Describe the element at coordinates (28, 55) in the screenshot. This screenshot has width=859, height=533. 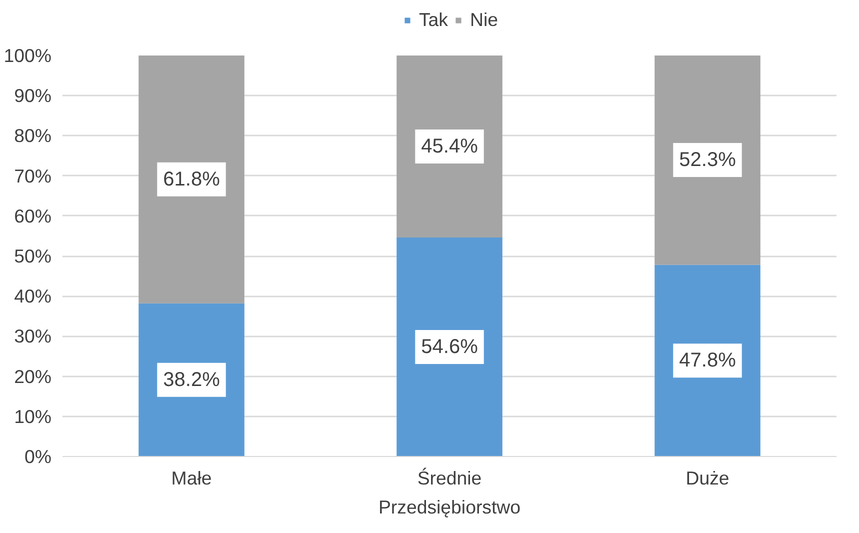
I see `y-tick-label: 100%` at that location.